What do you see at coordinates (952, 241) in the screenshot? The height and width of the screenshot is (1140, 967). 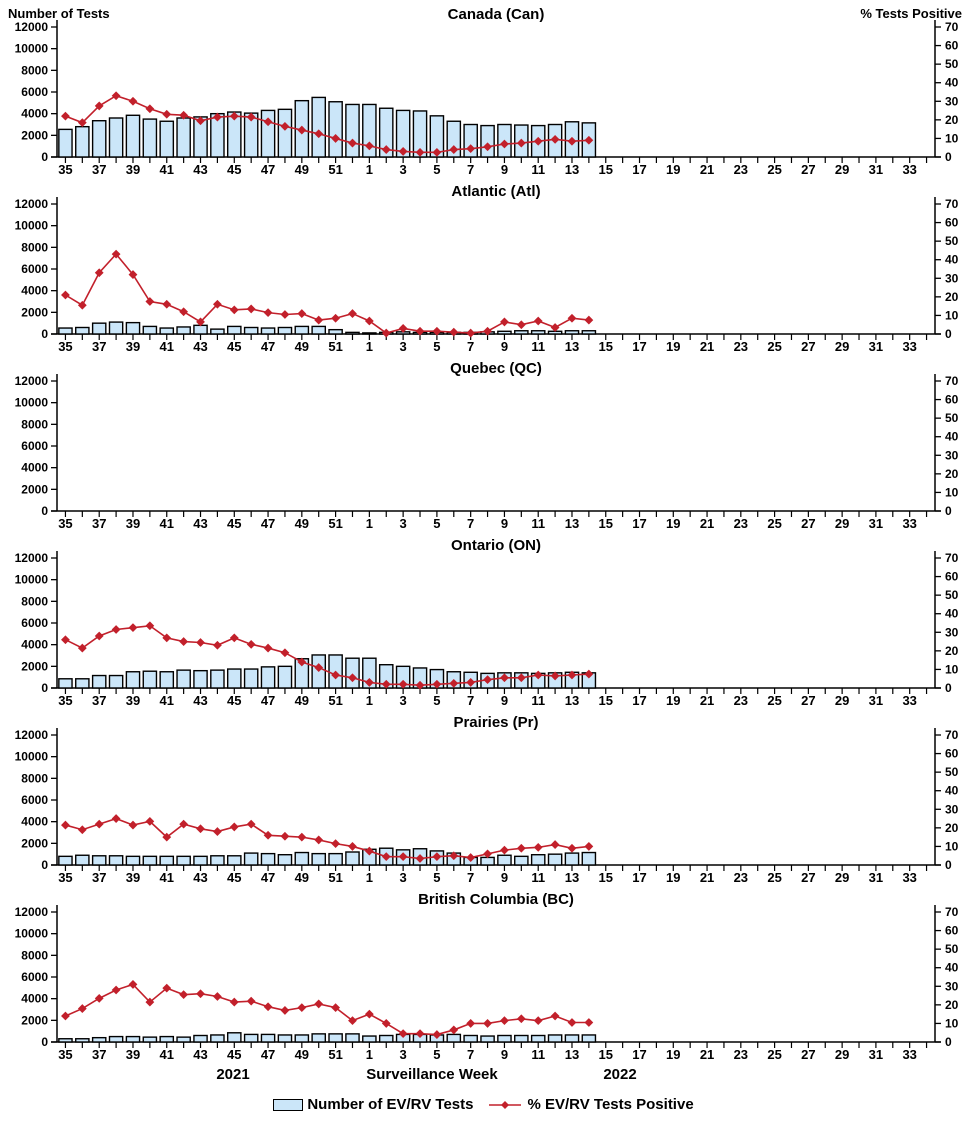 I see `right-tick-label: 50` at bounding box center [952, 241].